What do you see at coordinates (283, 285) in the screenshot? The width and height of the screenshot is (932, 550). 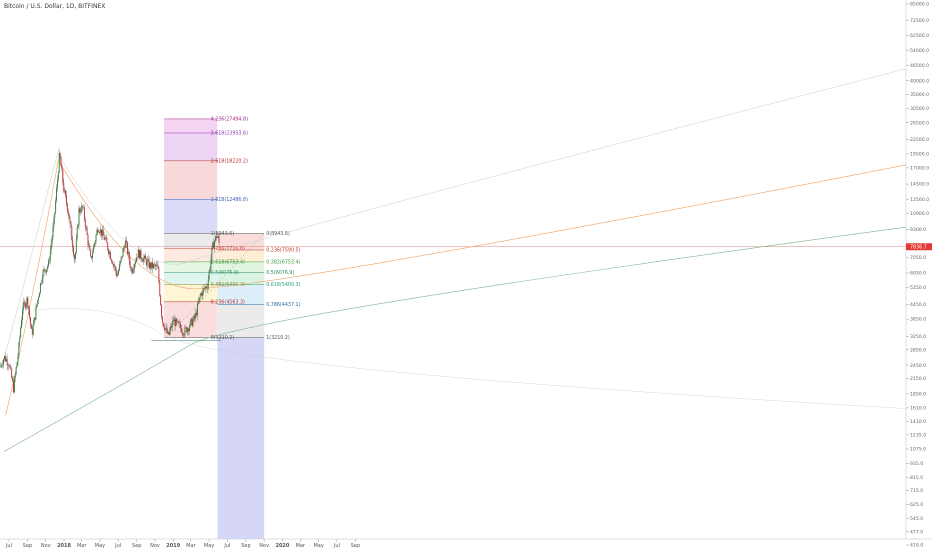 I see `fib-retracement-label: 0.618(5400.3)` at bounding box center [283, 285].